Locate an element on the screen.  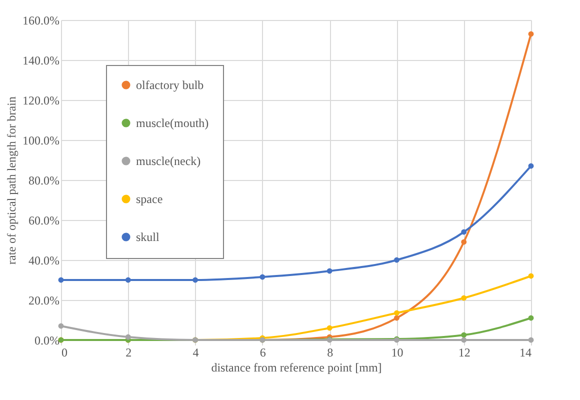
legend-label: space is located at coordinates (149, 199).